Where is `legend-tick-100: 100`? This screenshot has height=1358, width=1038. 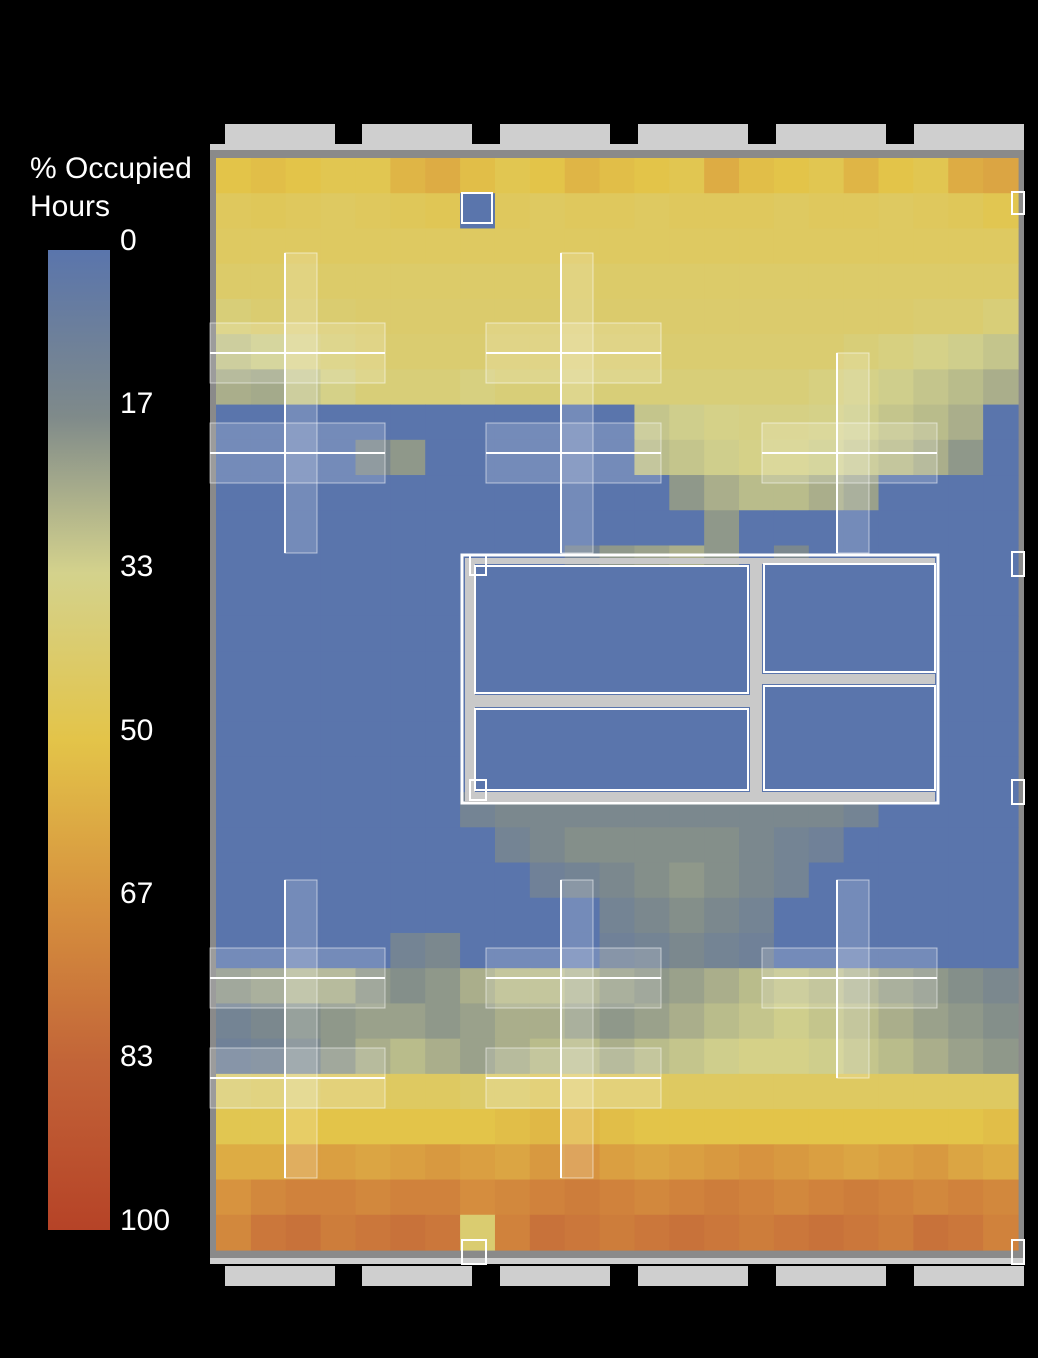 legend-tick-100: 100 is located at coordinates (145, 1220).